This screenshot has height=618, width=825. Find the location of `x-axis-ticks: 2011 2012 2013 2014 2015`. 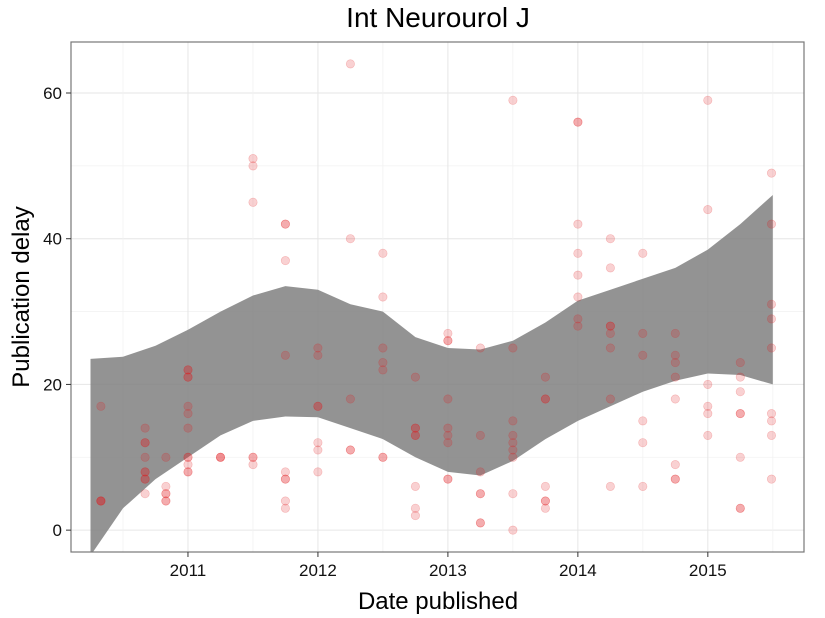

x-axis-ticks: 2011 2012 2013 2014 2015 is located at coordinates (448, 566).